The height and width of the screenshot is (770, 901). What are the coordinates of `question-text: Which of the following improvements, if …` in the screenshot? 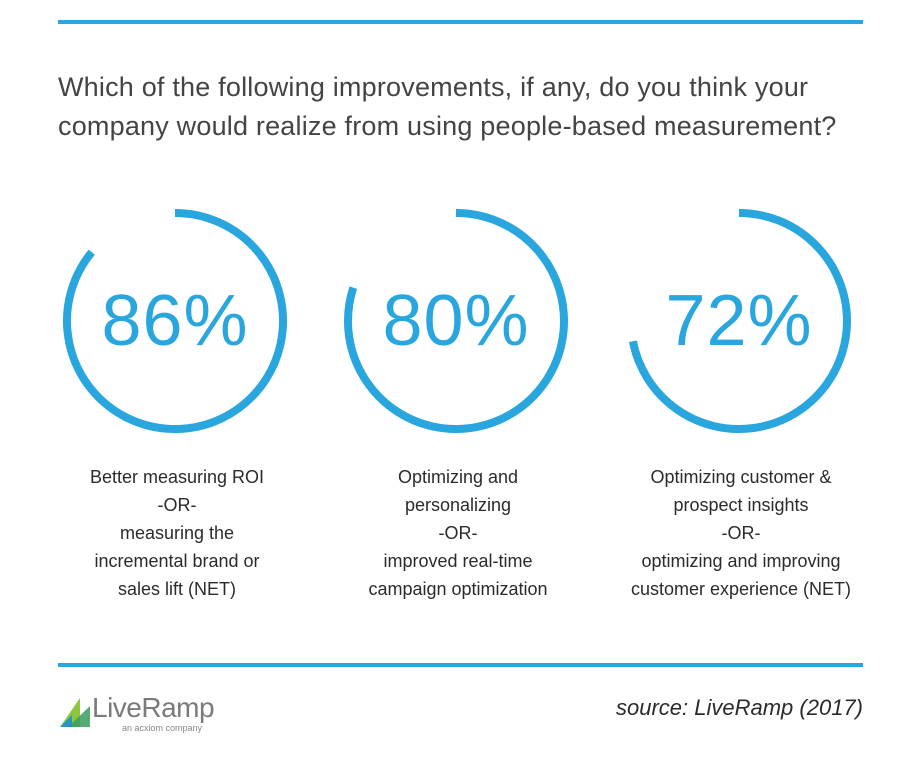 It's located at (447, 106).